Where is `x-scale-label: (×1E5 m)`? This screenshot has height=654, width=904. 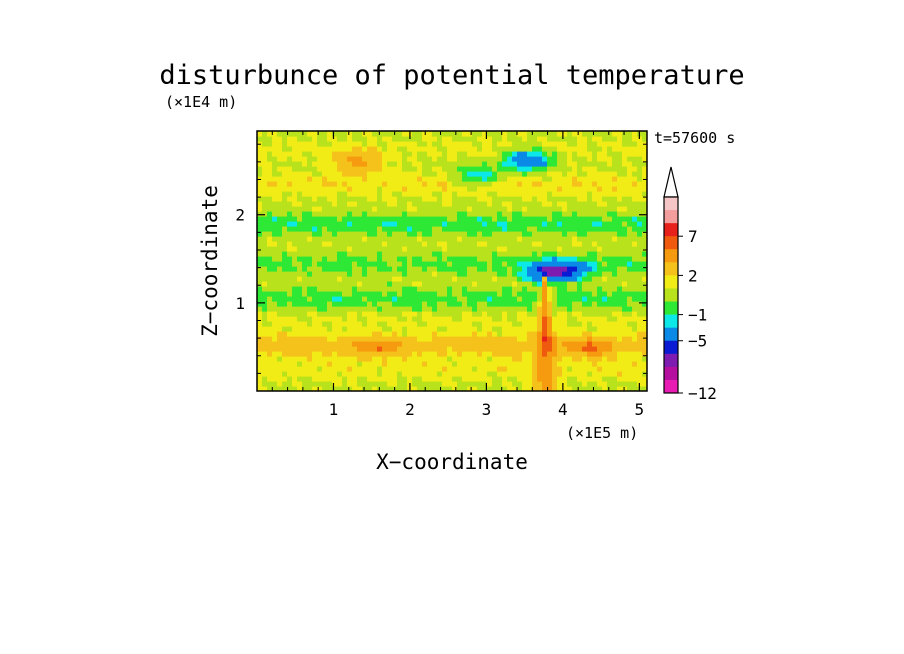 x-scale-label: (×1E5 m) is located at coordinates (602, 433).